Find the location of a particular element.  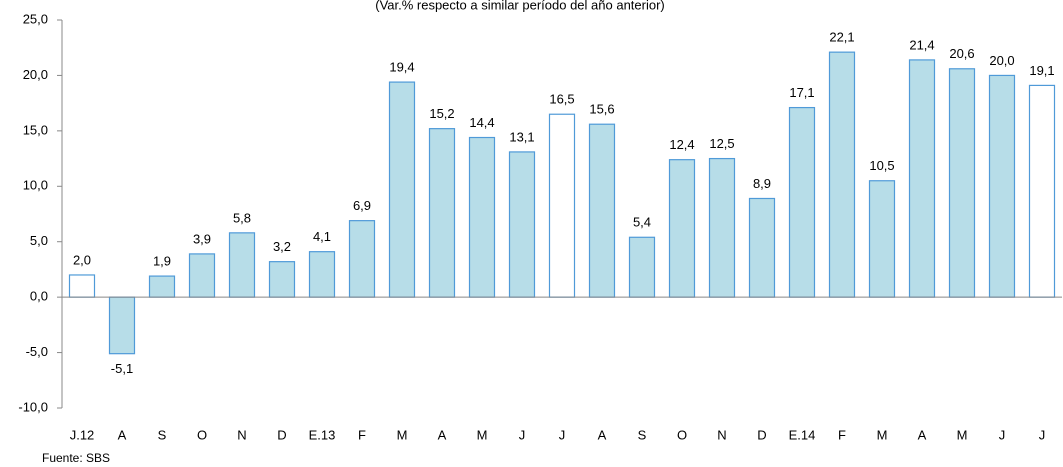

data-label: 20,0 is located at coordinates (1001, 60).